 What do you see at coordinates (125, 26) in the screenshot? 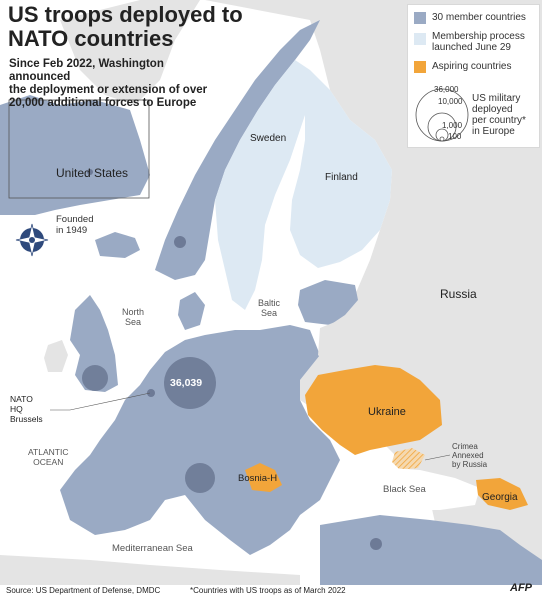
I see `page-title: US troops deployed to NATO countries` at bounding box center [125, 26].